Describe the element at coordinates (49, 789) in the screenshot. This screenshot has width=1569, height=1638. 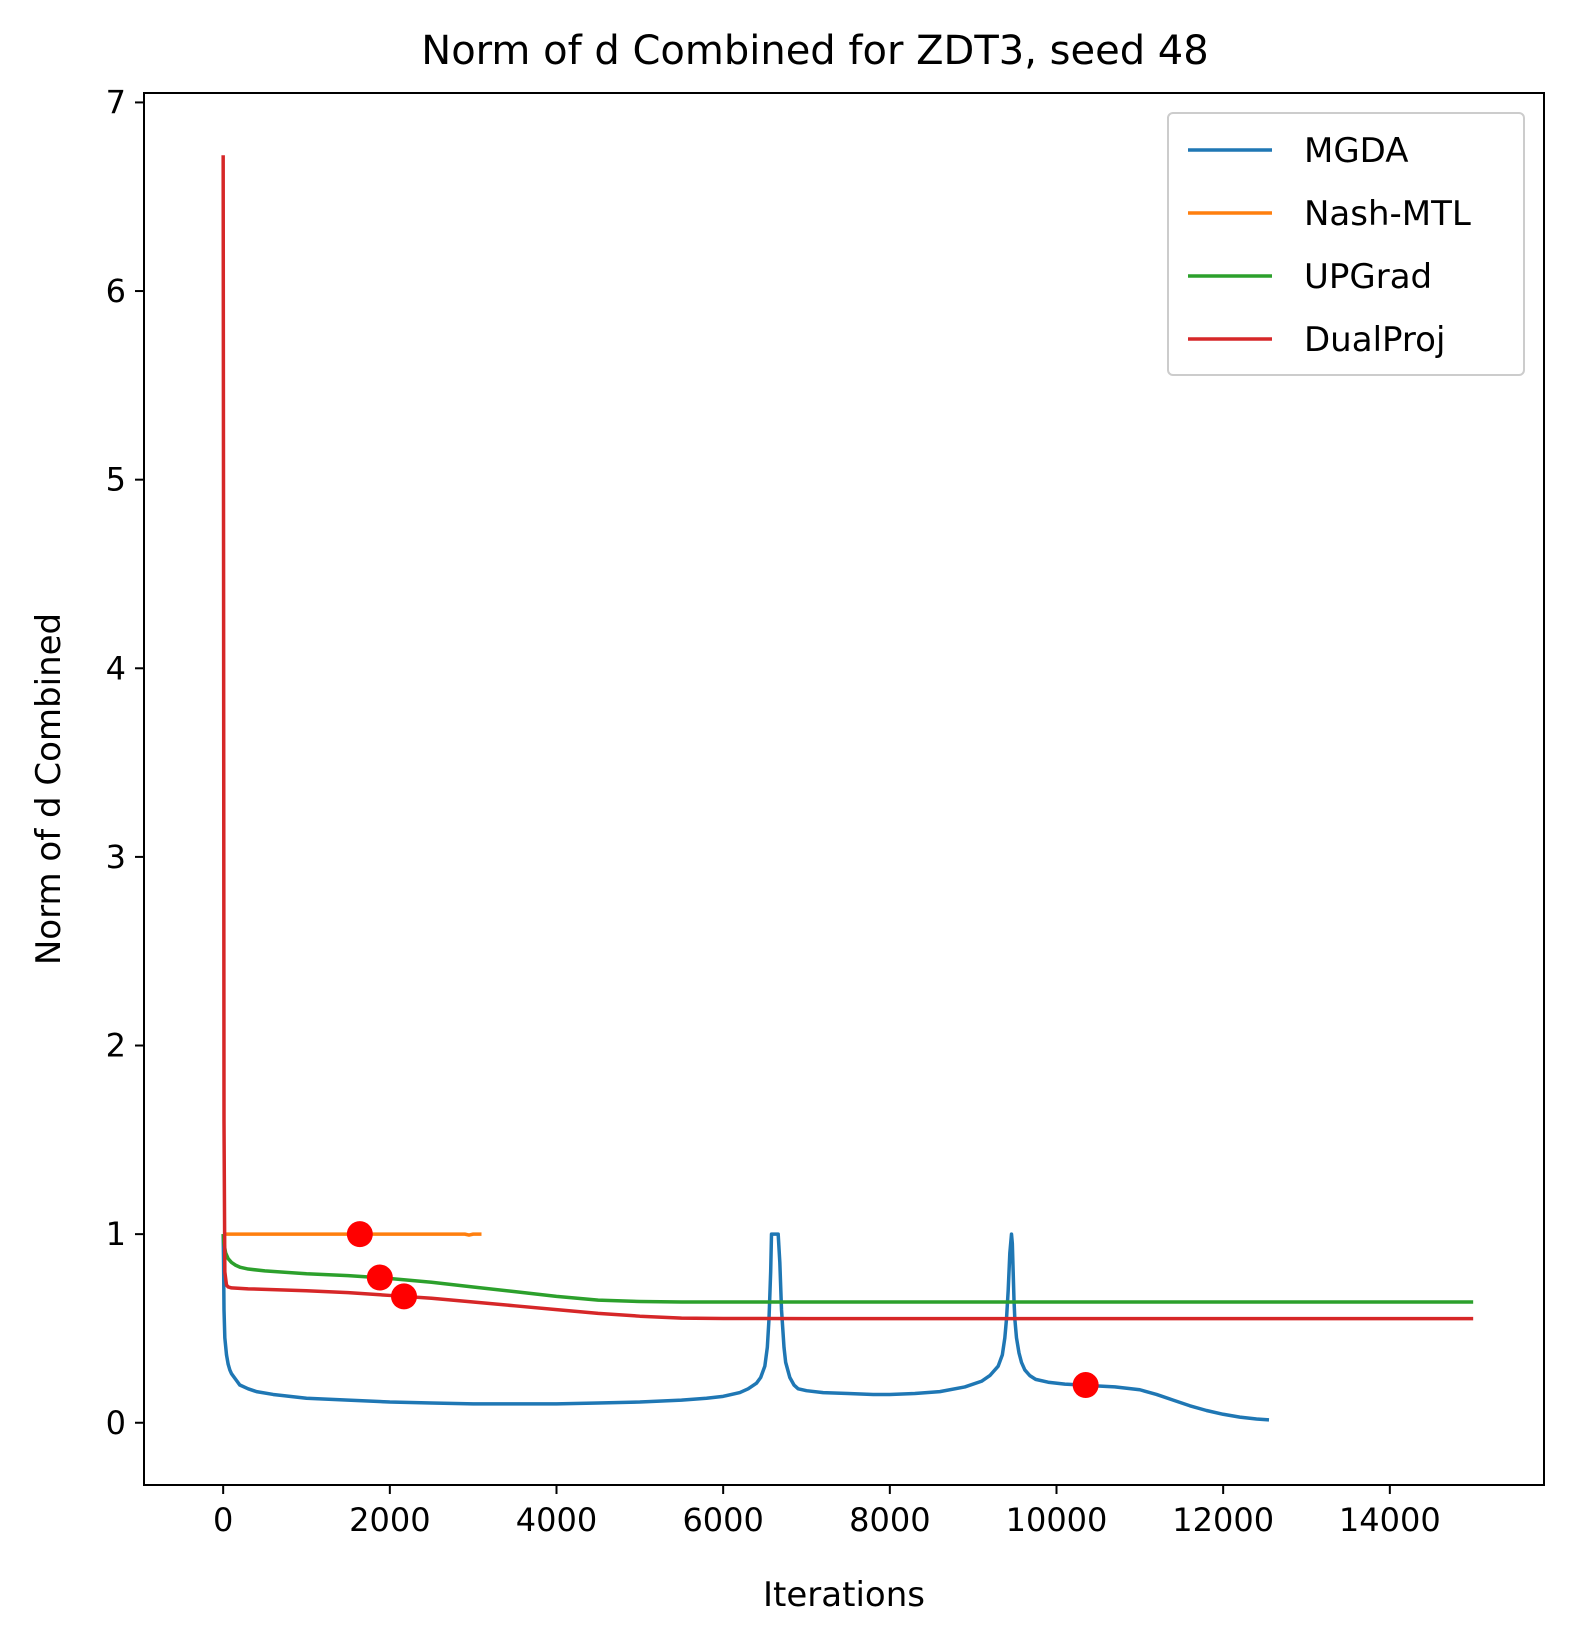
I see `y-axis-label: Norm of d Combined` at that location.